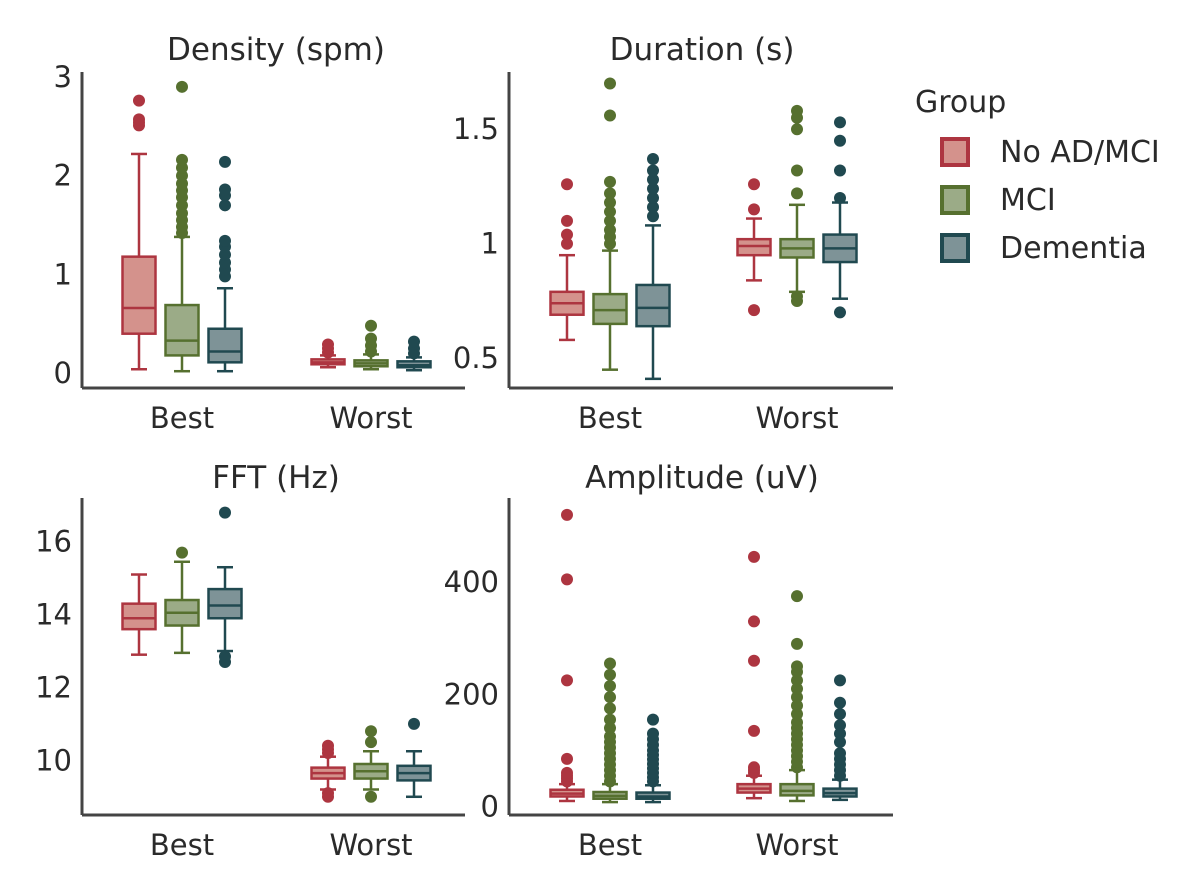 This screenshot has width=1200, height=884. I want to click on legend-swatch-no-ad-mci, so click(955, 152).